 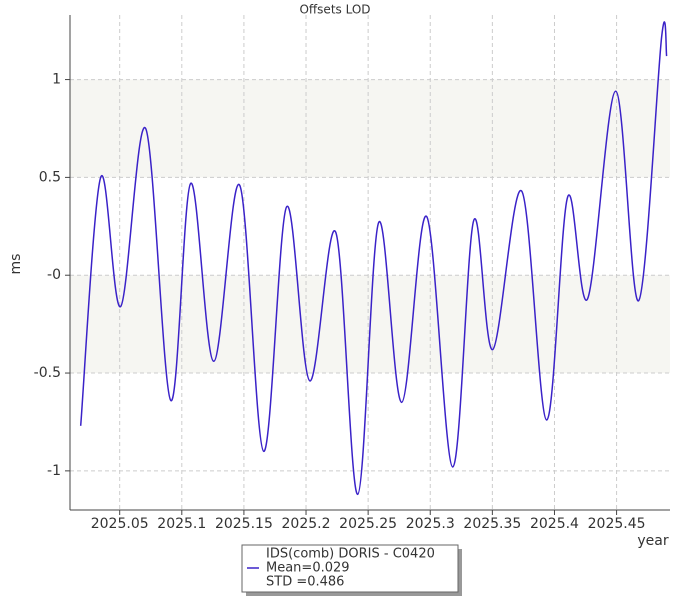 What do you see at coordinates (617, 524) in the screenshot?
I see `x-tick-label: 2025.45` at bounding box center [617, 524].